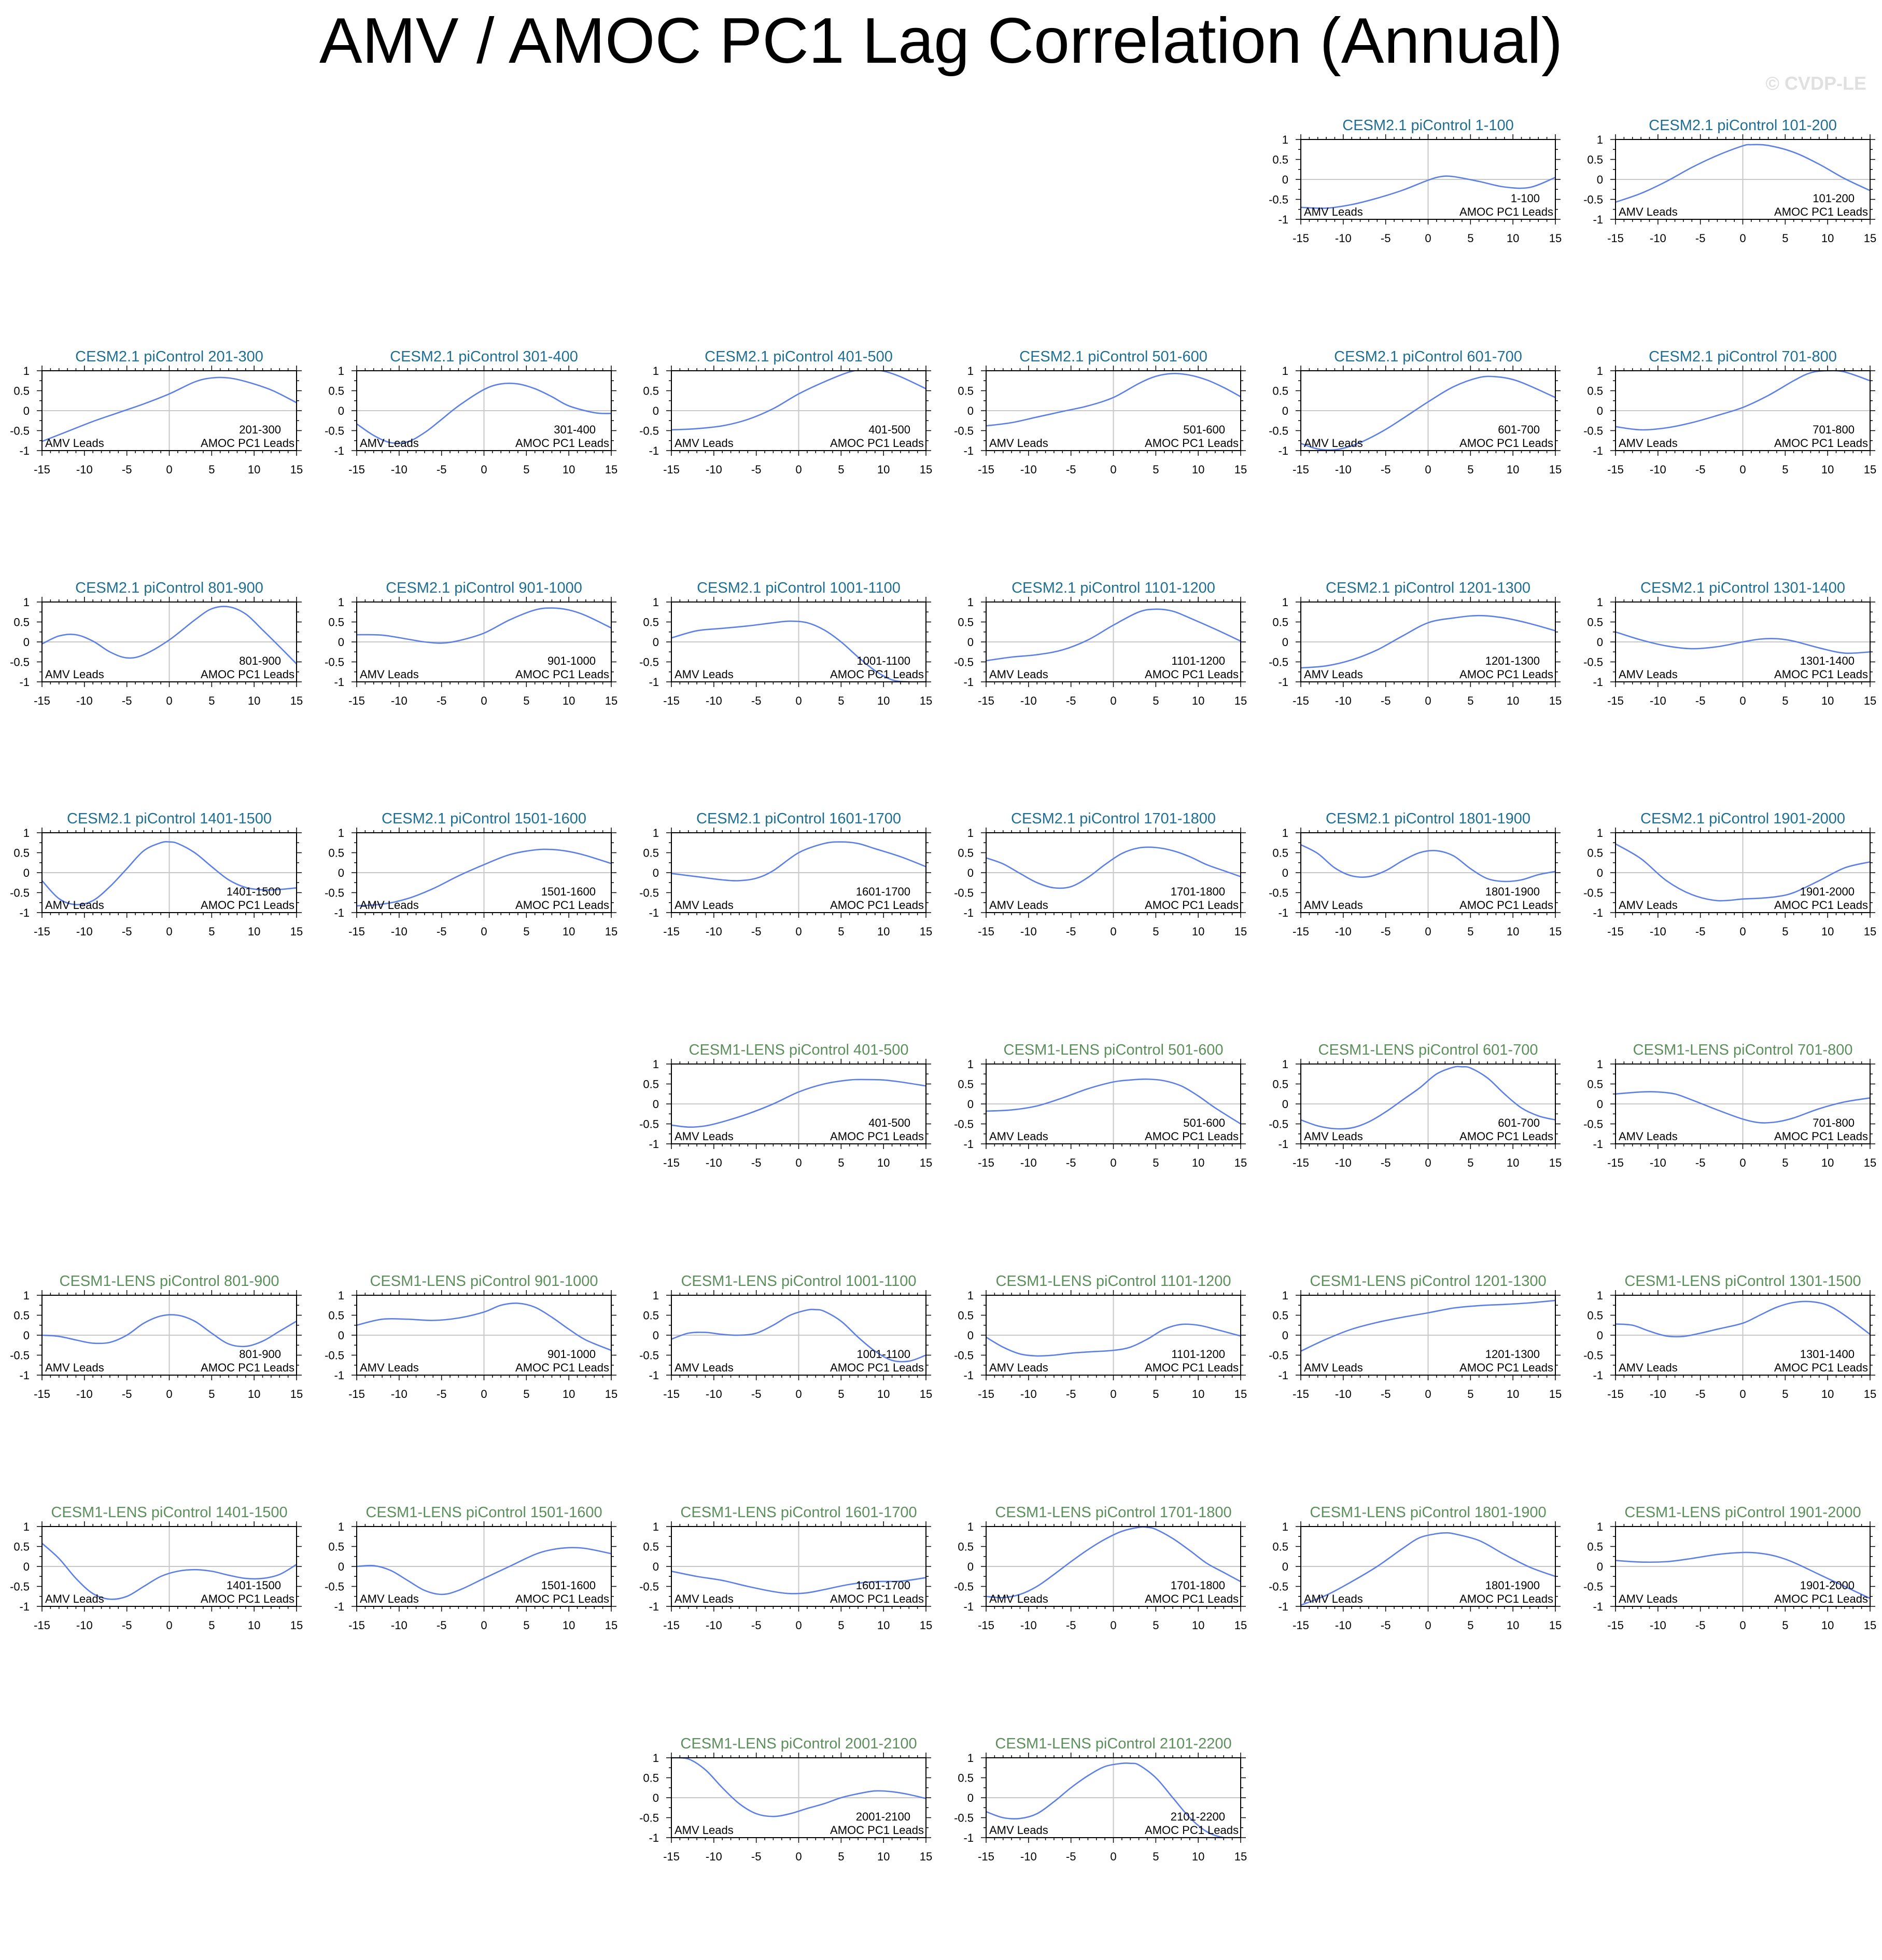 The image size is (1882, 1960). I want to click on period-label: 601-700, so click(1519, 1122).